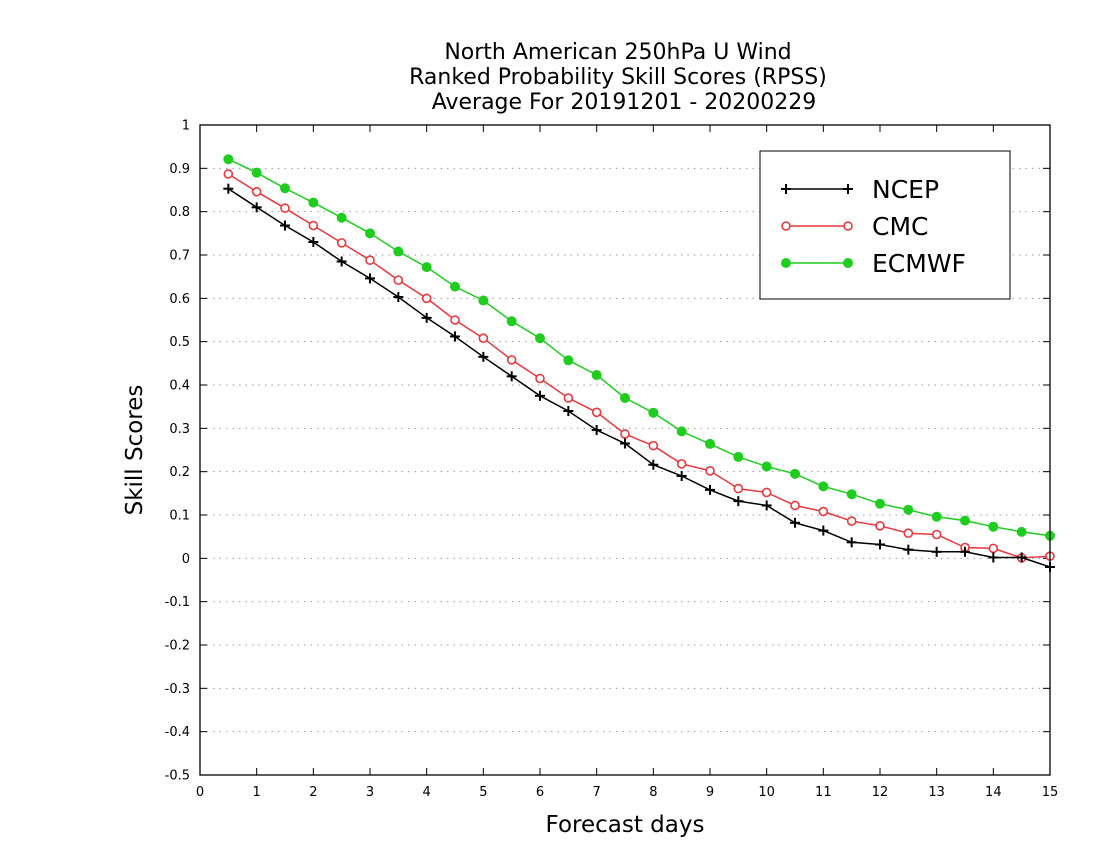 The image size is (1100, 850). What do you see at coordinates (993, 792) in the screenshot?
I see `x-tick-label: 14` at bounding box center [993, 792].